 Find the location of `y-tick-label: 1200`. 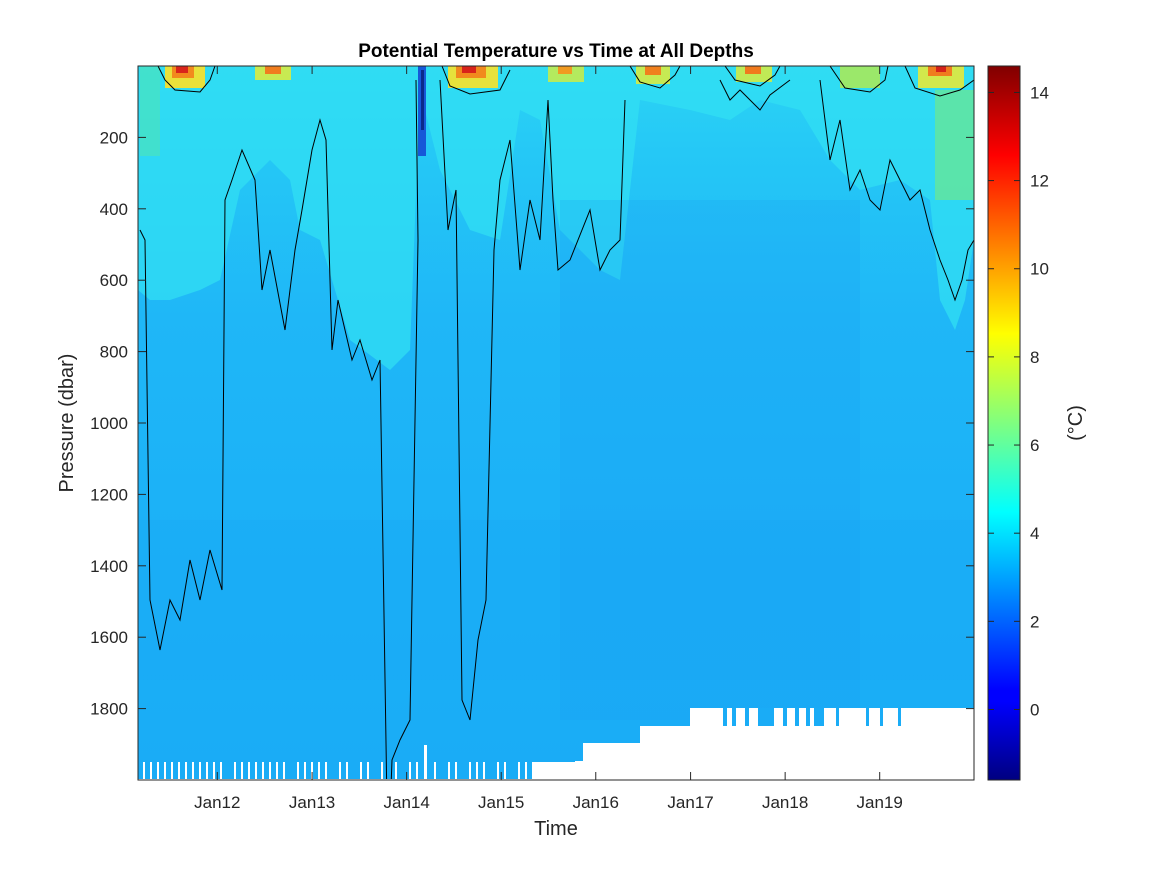

y-tick-label: 1200 is located at coordinates (109, 494).